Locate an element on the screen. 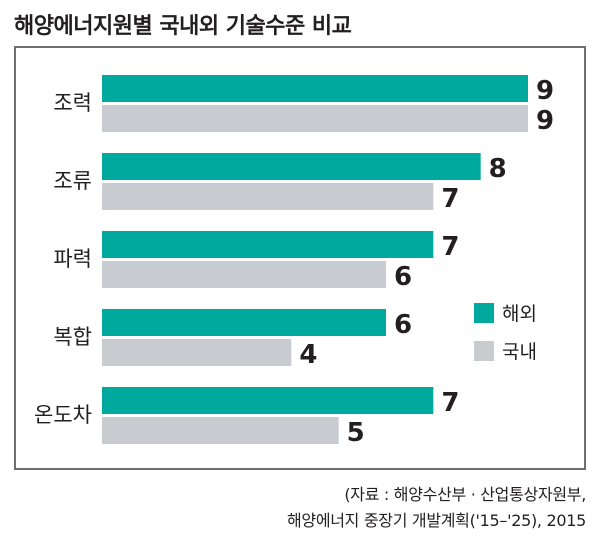  category-label: 파력 is located at coordinates (72, 259).